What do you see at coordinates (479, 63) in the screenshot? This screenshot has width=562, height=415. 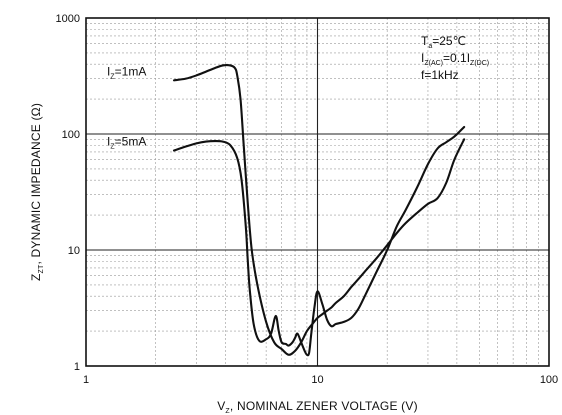 I see `condition-part: Z(DC)` at bounding box center [479, 63].